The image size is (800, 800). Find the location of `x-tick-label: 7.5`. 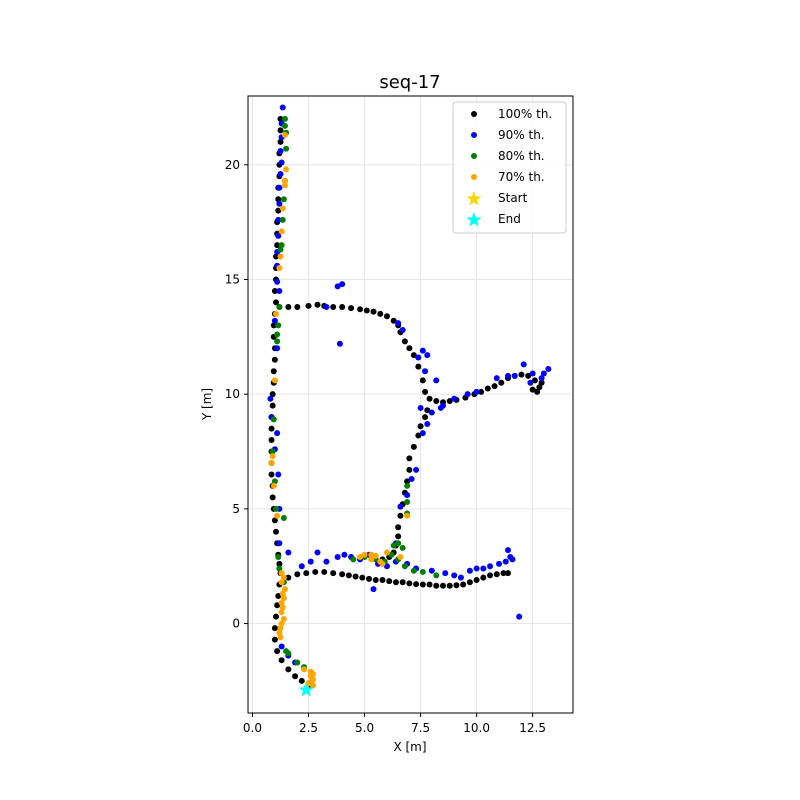

x-tick-label: 7.5 is located at coordinates (420, 728).